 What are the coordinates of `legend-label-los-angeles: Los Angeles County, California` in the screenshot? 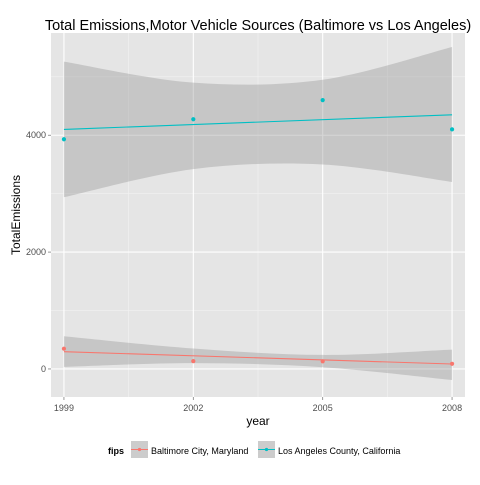 It's located at (339, 451).